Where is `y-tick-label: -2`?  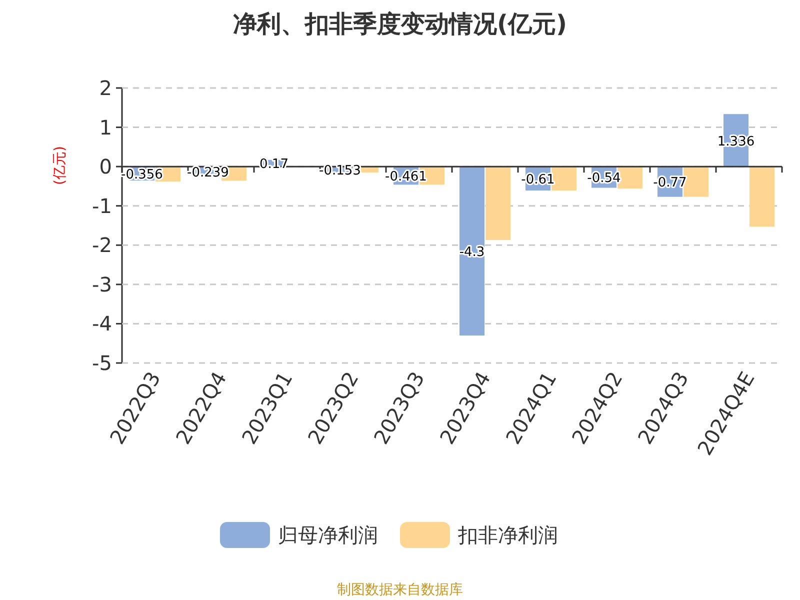
y-tick-label: -2 is located at coordinates (102, 245).